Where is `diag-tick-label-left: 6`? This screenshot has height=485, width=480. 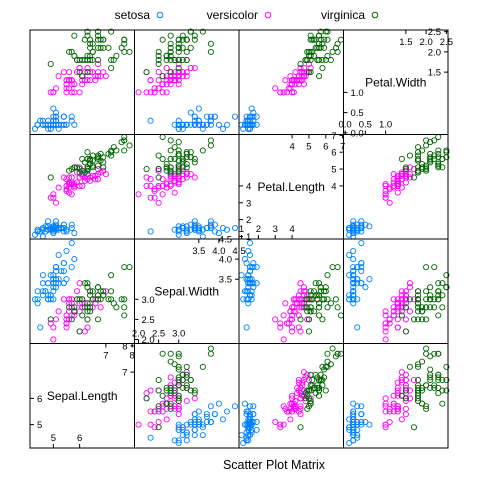
diag-tick-label-left: 6 is located at coordinates (39, 399).